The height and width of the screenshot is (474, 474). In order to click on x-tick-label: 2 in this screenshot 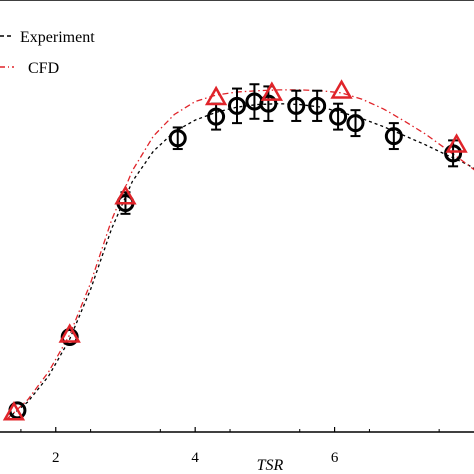, I will do `click(56, 458)`.